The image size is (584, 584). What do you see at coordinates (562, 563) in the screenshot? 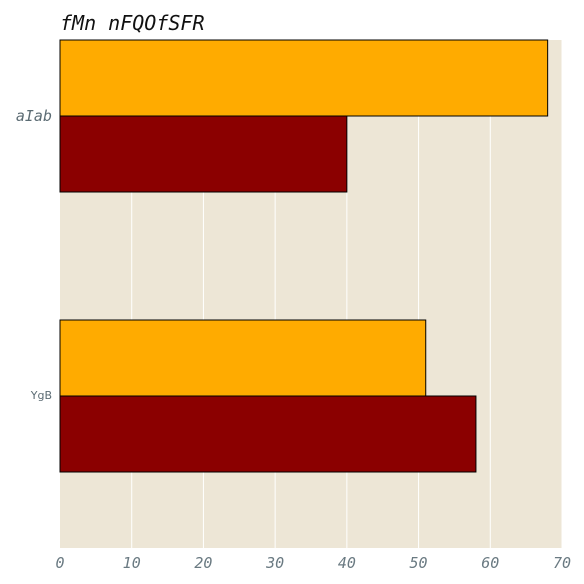
I see `x-tick-label: 70` at bounding box center [562, 563].